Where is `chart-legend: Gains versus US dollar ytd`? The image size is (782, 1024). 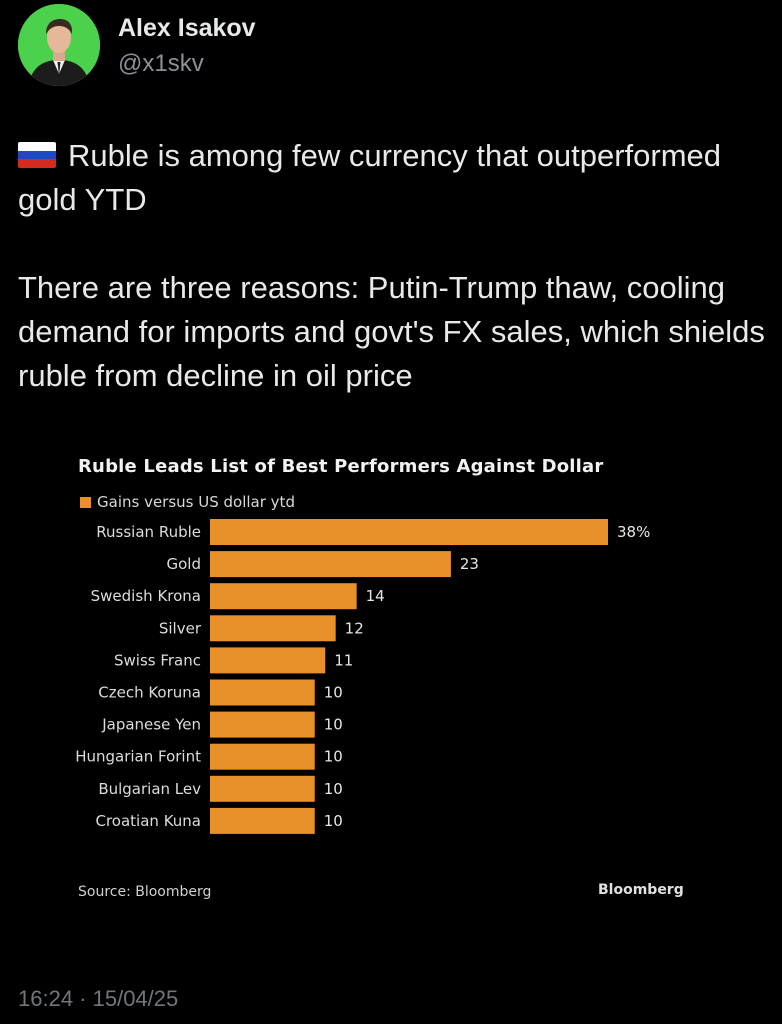
chart-legend: Gains versus US dollar ytd is located at coordinates (187, 502).